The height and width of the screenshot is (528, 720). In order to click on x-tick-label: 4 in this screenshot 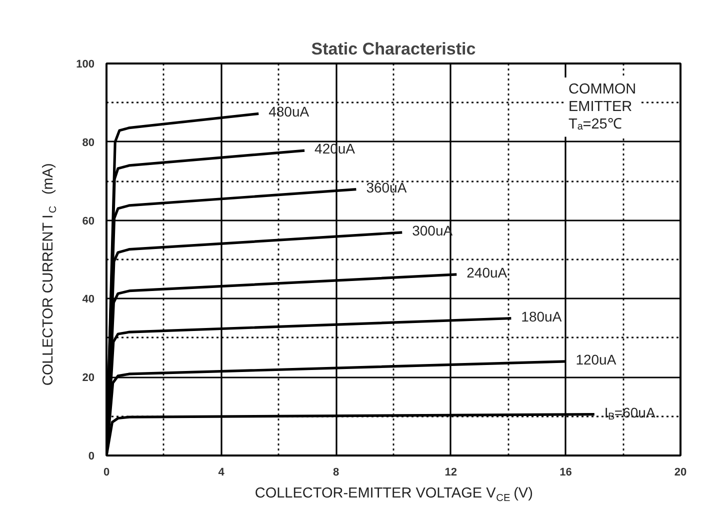, I will do `click(222, 472)`.